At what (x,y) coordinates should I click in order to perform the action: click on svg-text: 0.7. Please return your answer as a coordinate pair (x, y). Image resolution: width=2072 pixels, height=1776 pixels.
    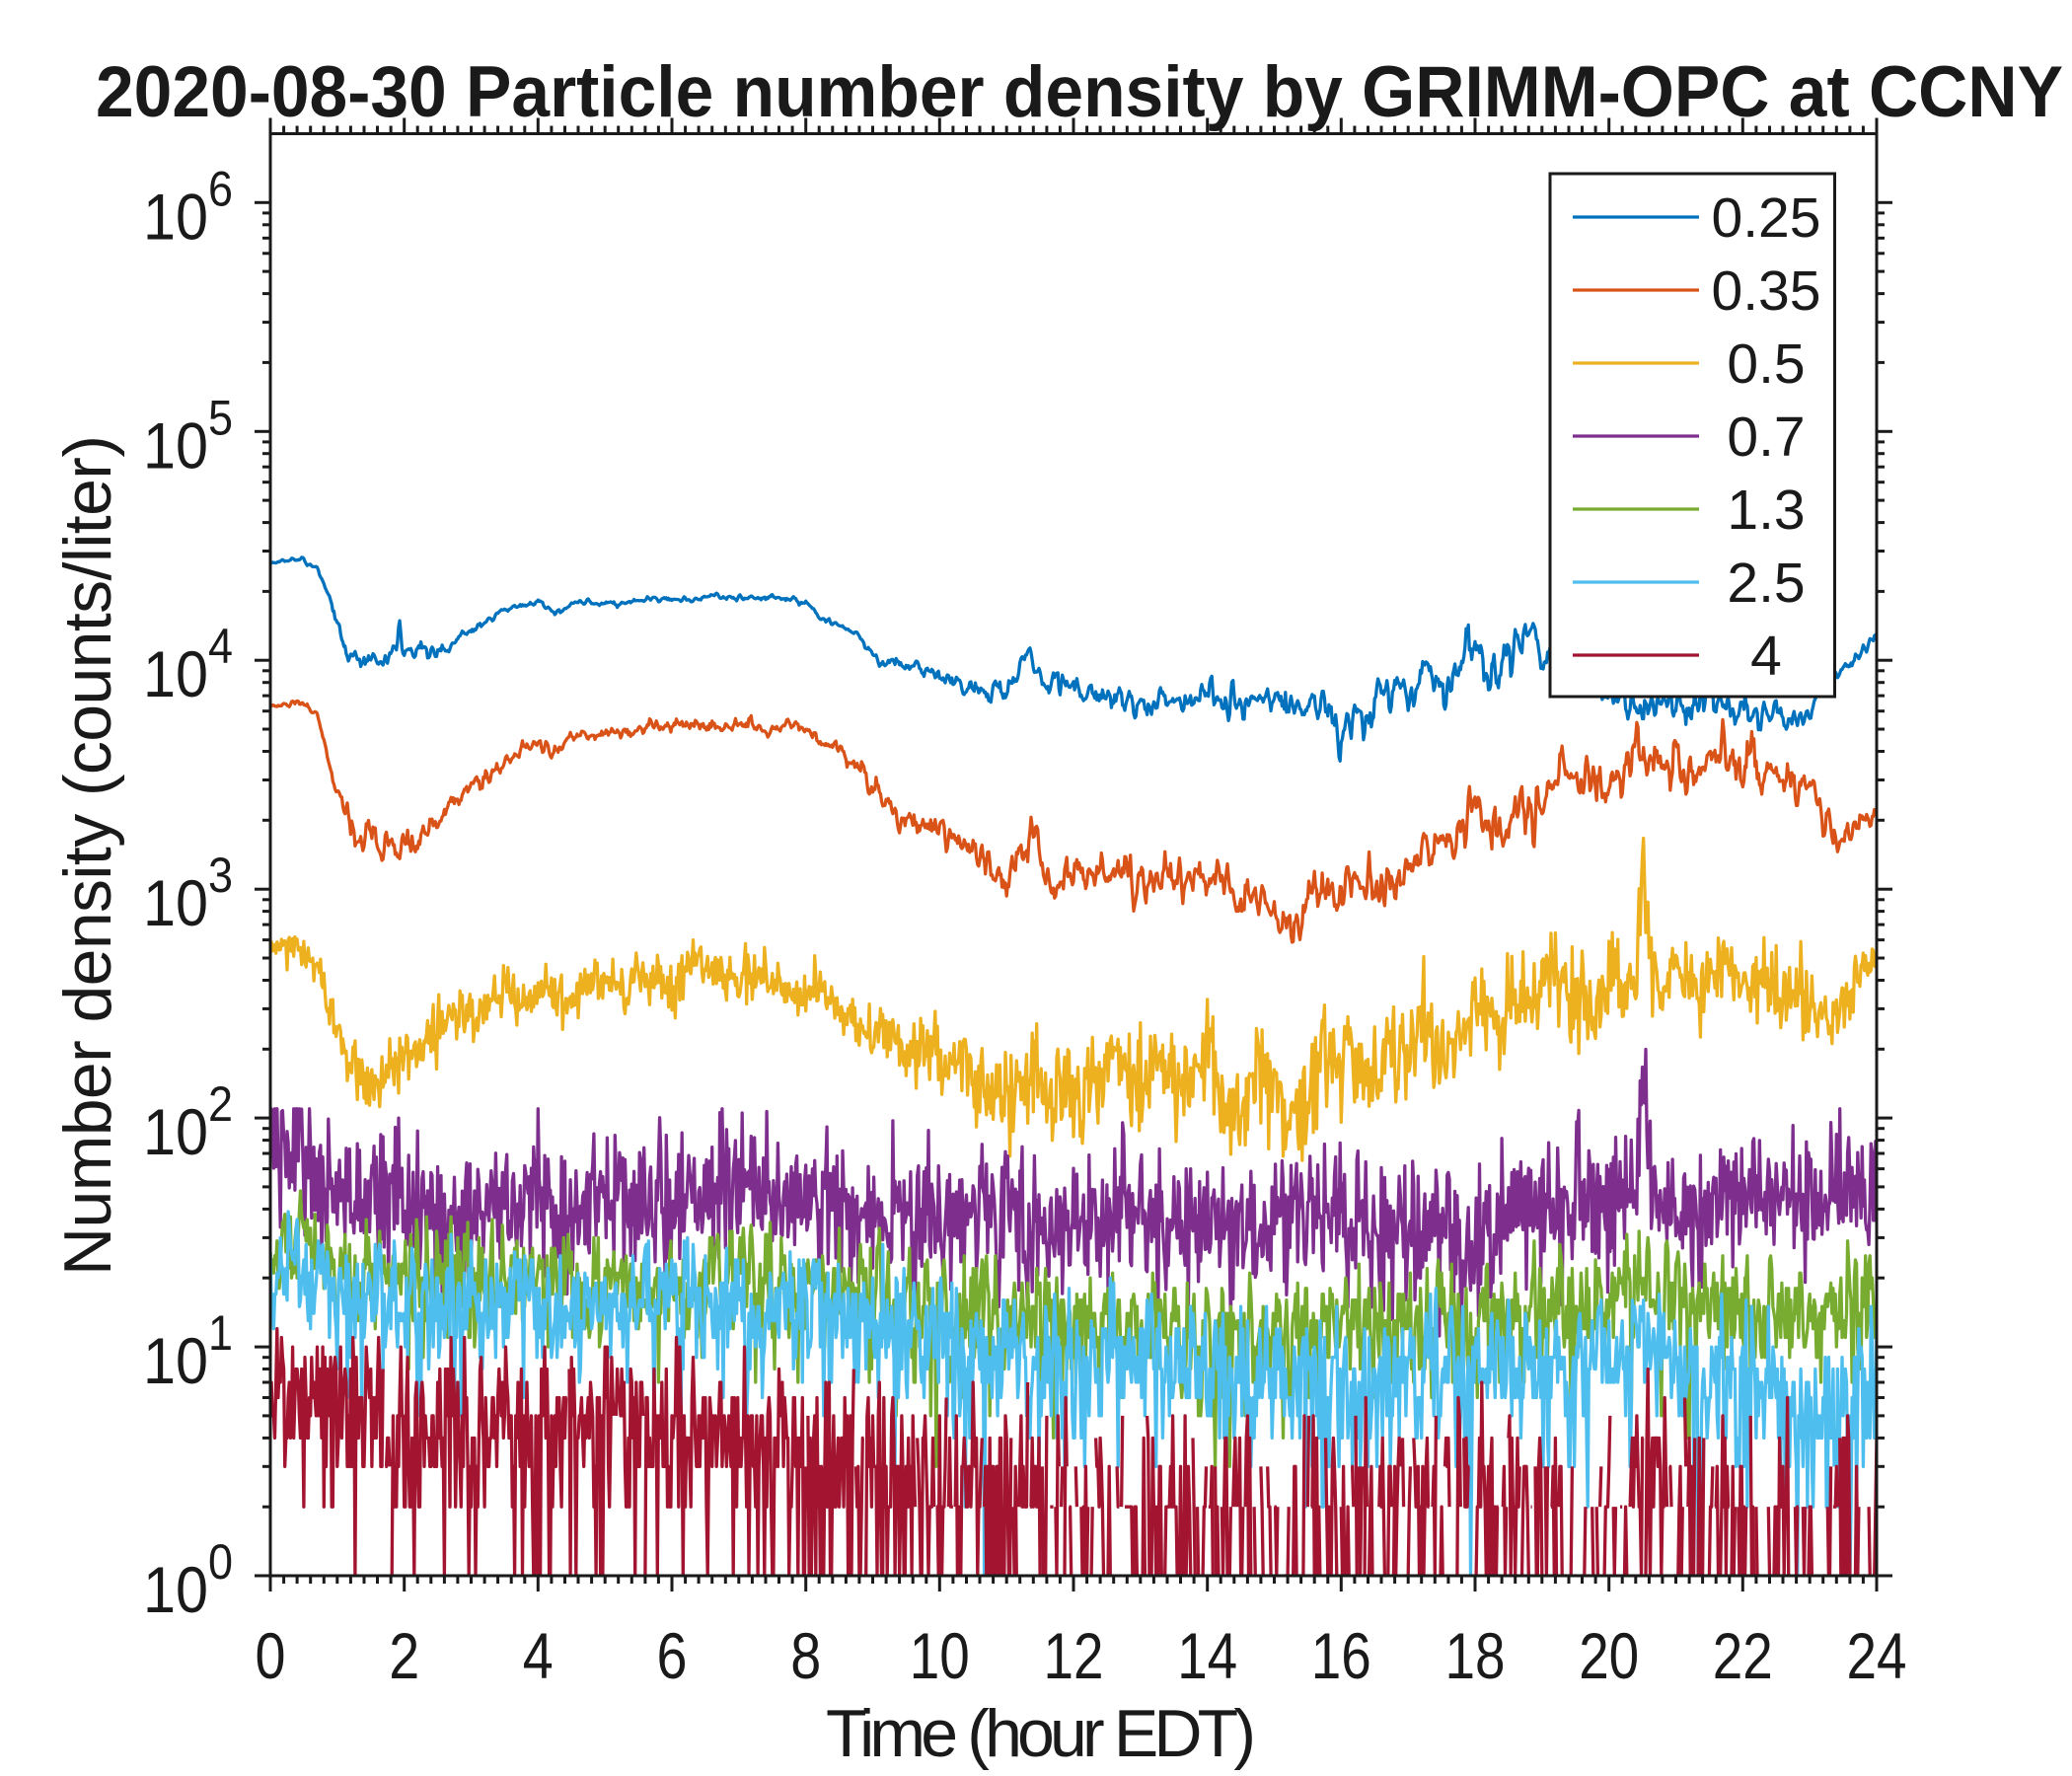
    Looking at the image, I should click on (1766, 438).